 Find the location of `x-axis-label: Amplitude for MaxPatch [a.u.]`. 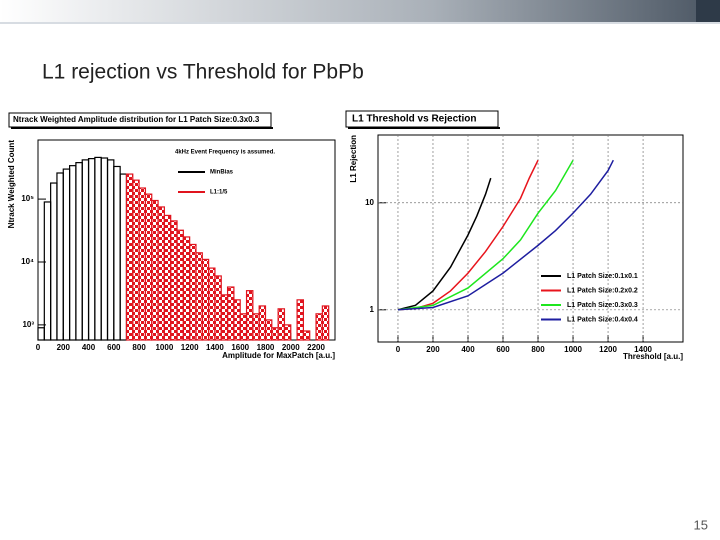

x-axis-label: Amplitude for MaxPatch [a.u.] is located at coordinates (278, 355).